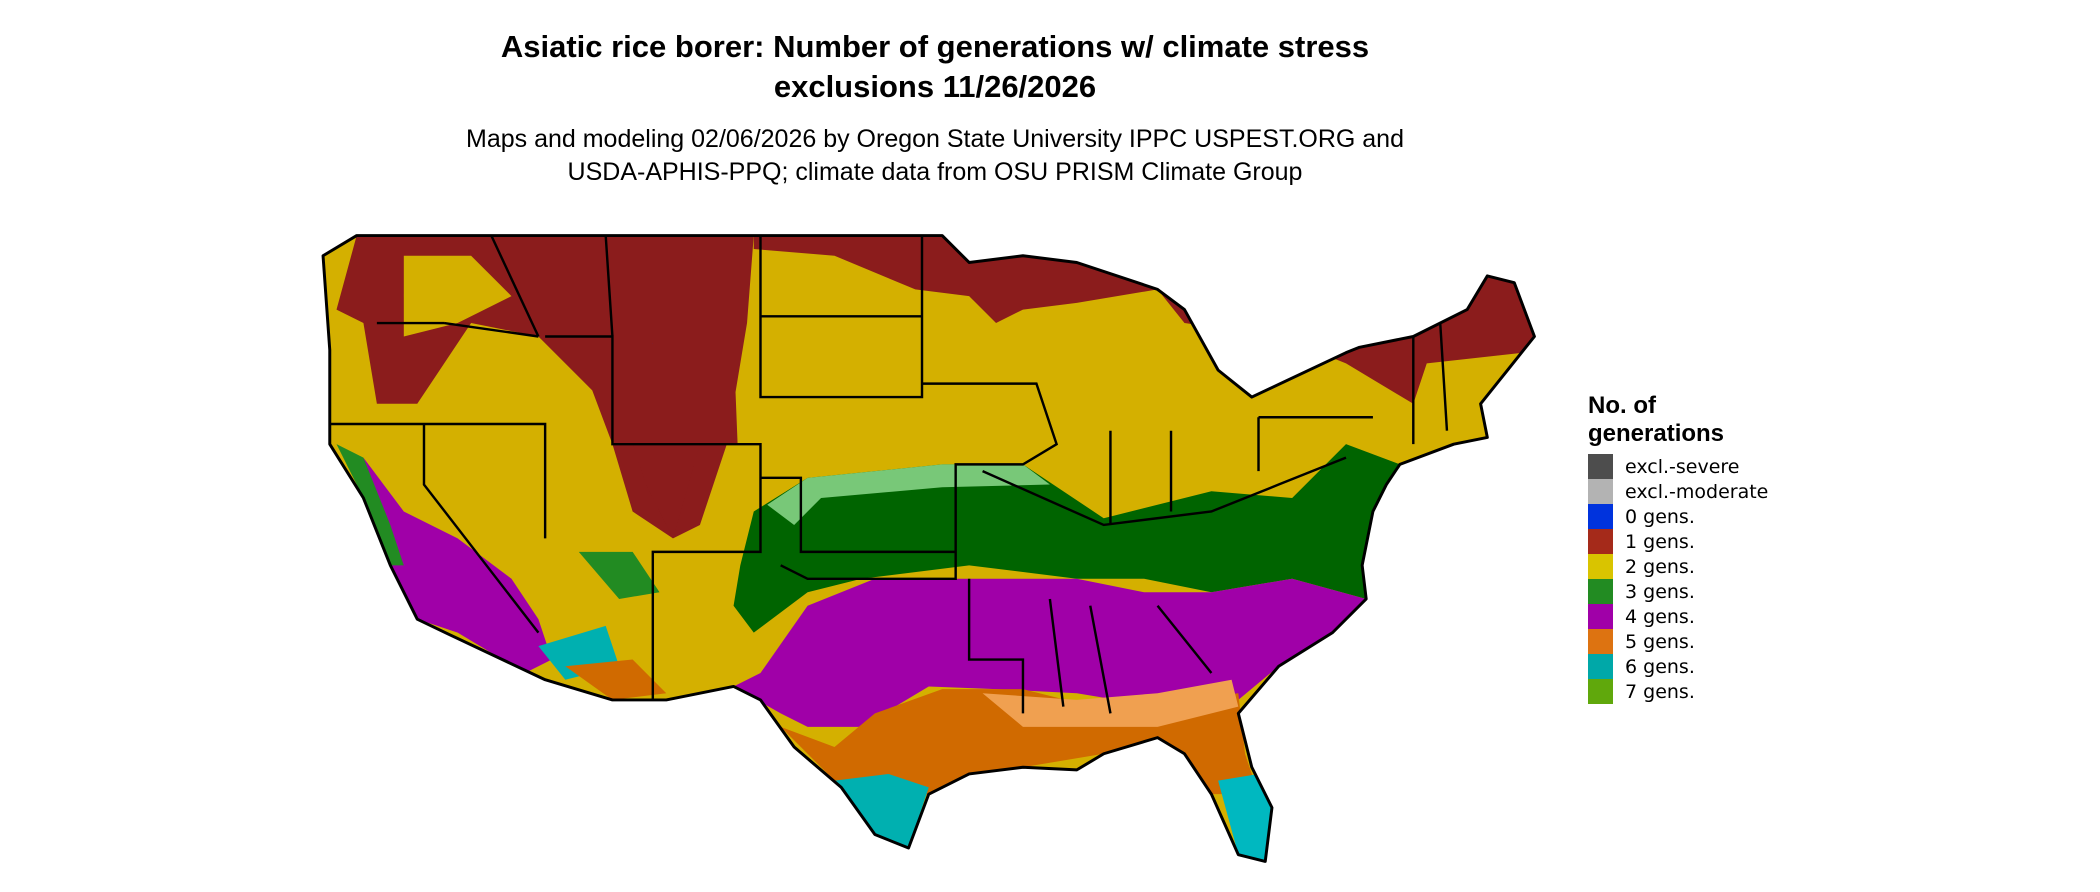 This screenshot has height=892, width=2100. I want to click on legend-item: 5 gens., so click(1678, 641).